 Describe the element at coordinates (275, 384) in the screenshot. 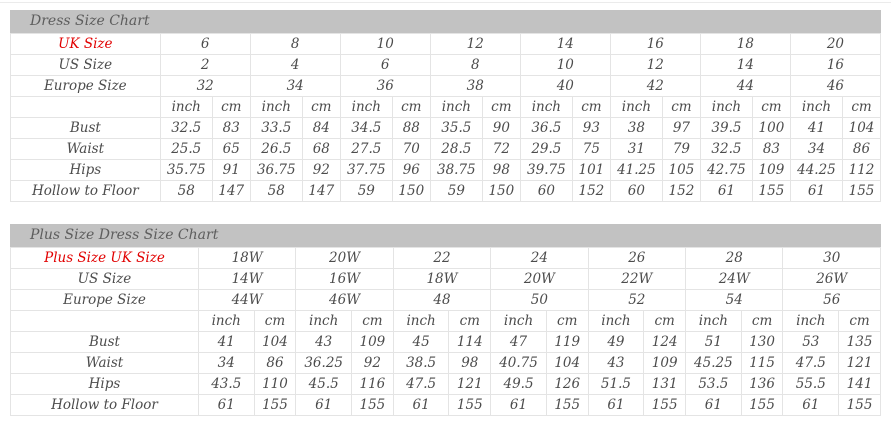

I see `measure-cm-cell: 110` at that location.